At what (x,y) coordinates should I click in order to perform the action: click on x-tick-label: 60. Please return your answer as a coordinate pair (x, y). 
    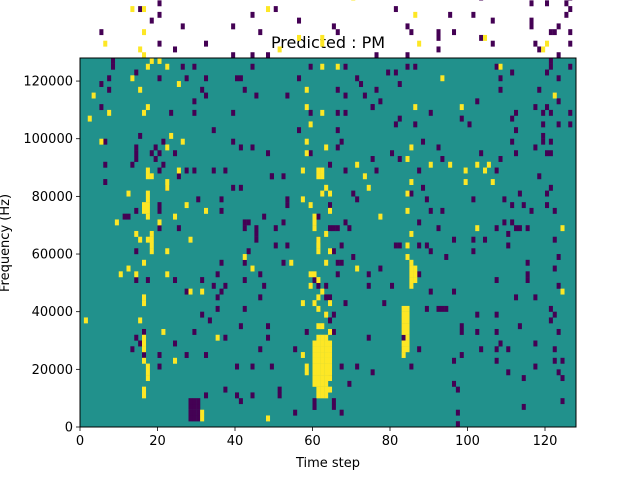
    Looking at the image, I should click on (312, 441).